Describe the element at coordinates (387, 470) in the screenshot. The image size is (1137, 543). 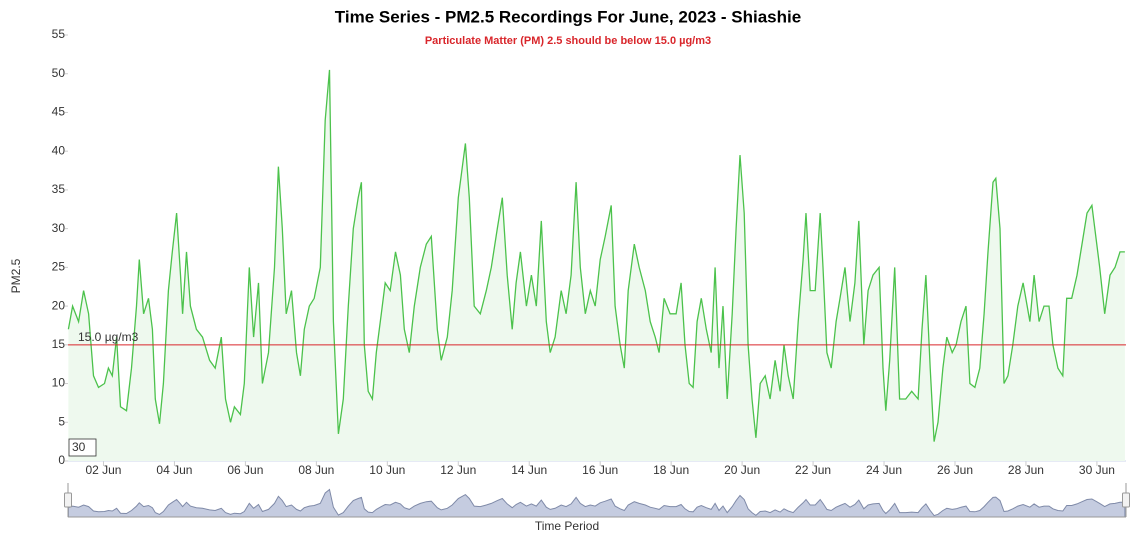
I see `x-tick-label: 10 Jun` at that location.